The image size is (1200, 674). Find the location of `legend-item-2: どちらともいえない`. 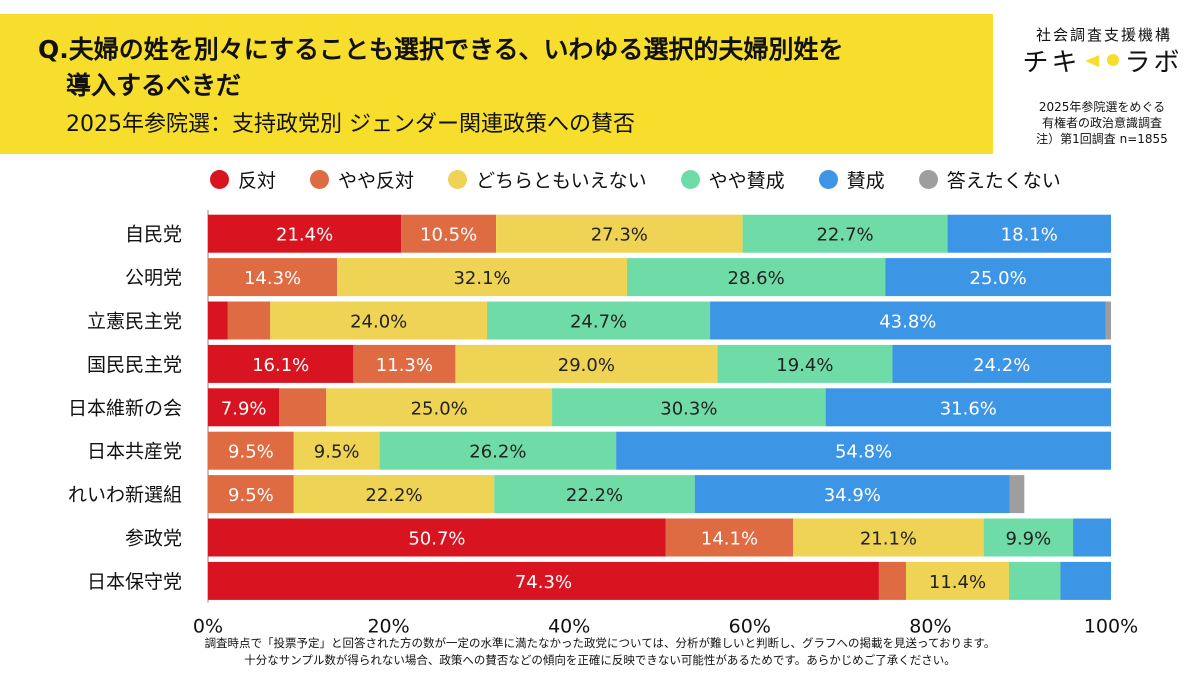

legend-item-2: どちらともいえない is located at coordinates (547, 179).